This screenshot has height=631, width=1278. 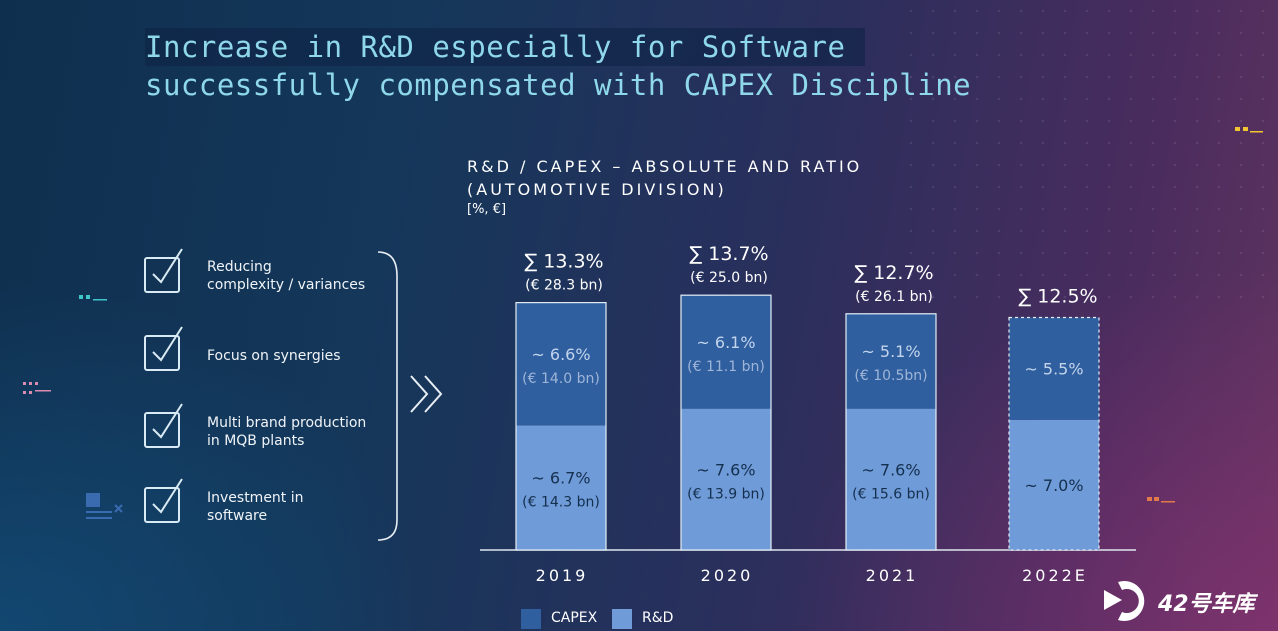 What do you see at coordinates (426, 394) in the screenshot?
I see `double-chevron-right-icon` at bounding box center [426, 394].